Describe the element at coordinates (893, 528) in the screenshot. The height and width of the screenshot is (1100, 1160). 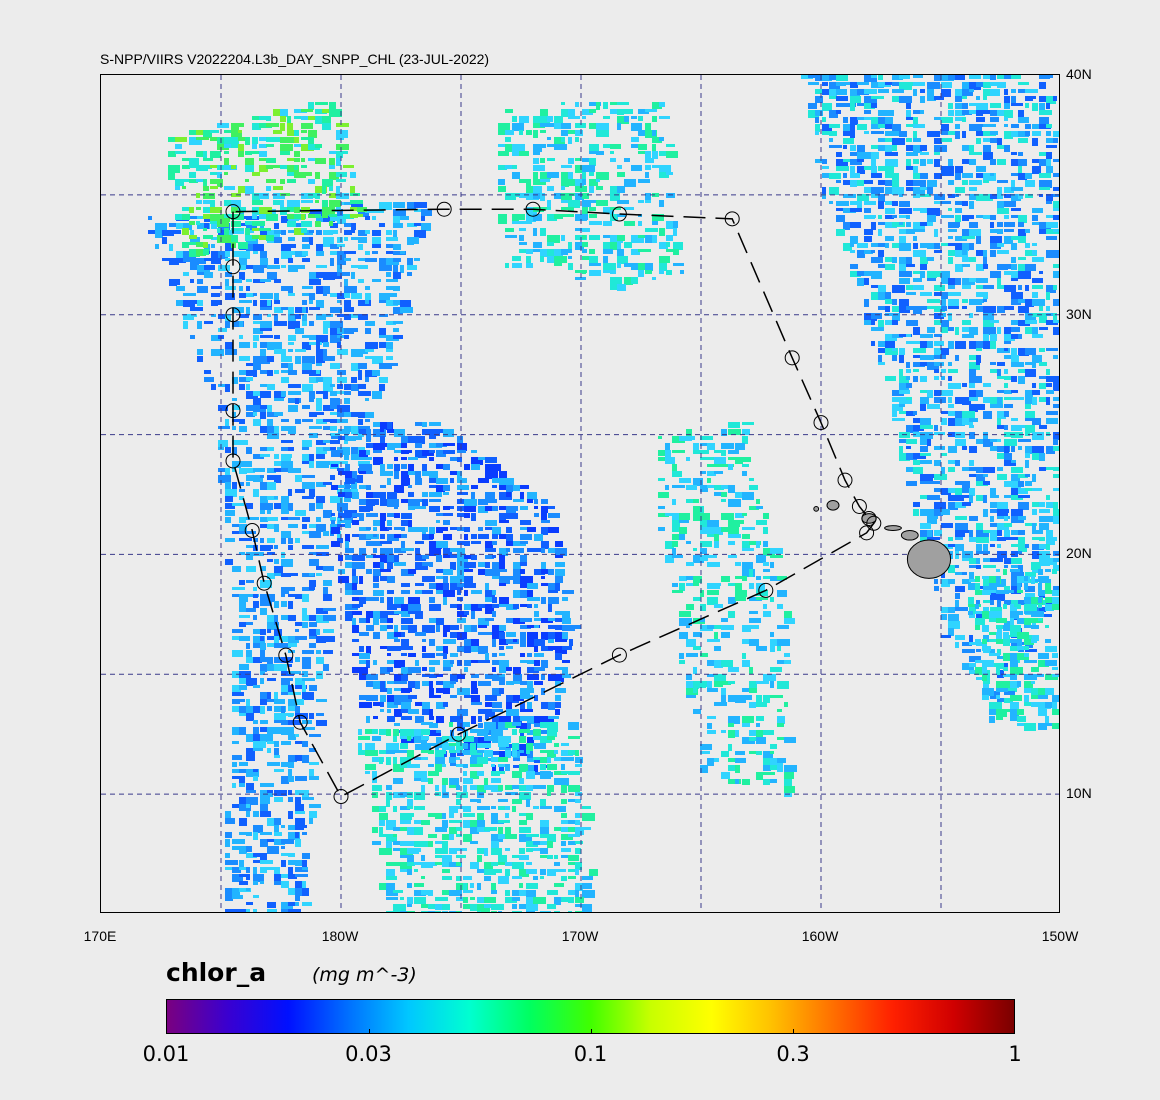
I see `island-molokai` at that location.